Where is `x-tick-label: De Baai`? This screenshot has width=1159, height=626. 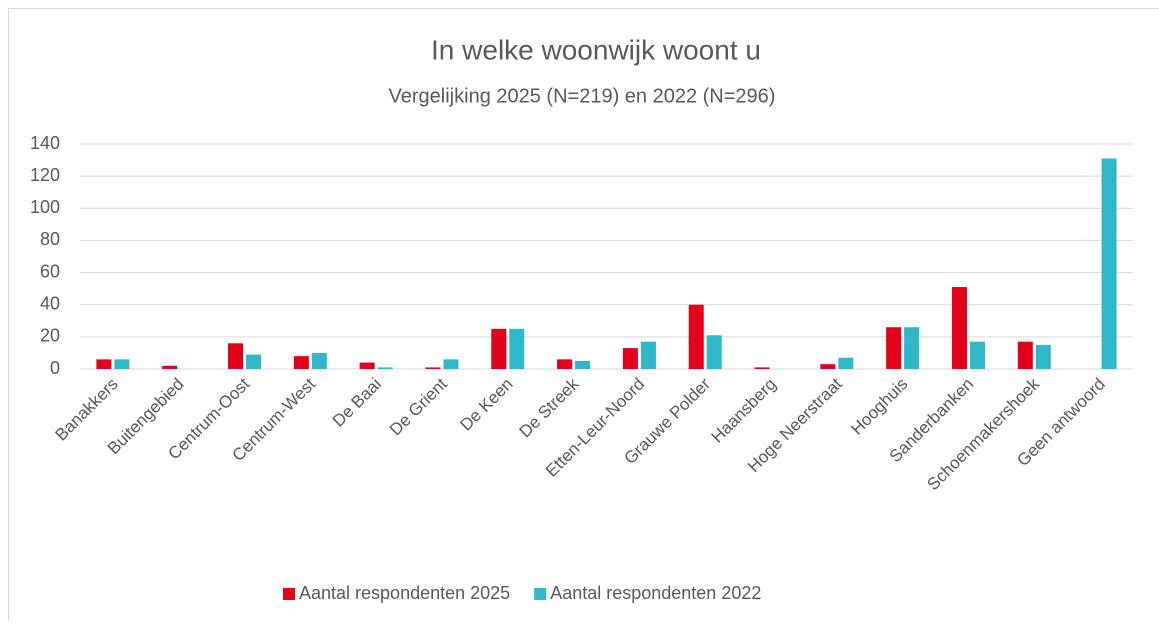 x-tick-label: De Baai is located at coordinates (357, 402).